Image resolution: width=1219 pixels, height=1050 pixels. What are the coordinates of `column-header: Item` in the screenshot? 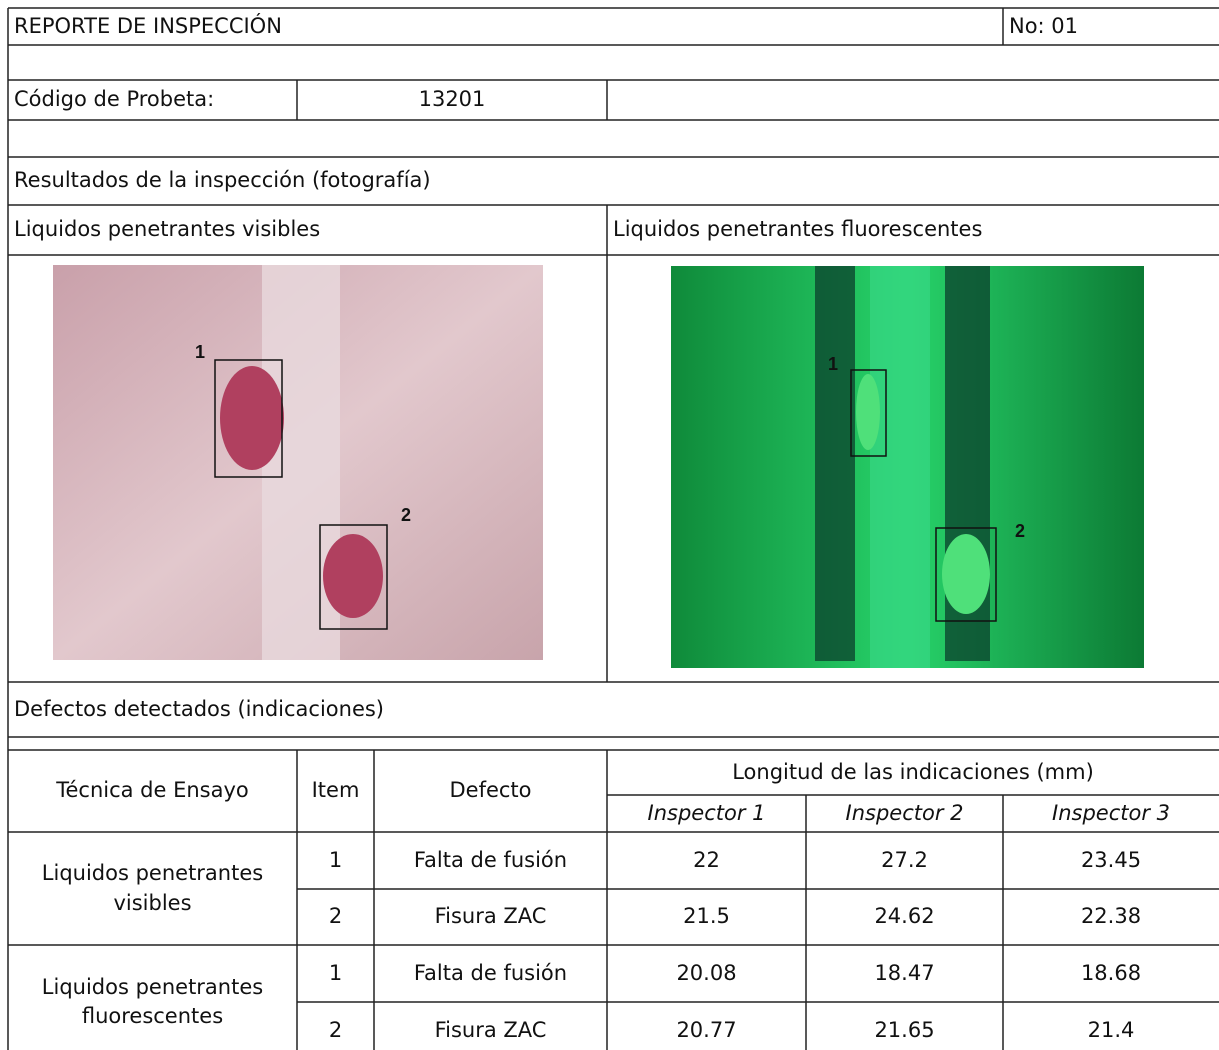 It's located at (335, 790).